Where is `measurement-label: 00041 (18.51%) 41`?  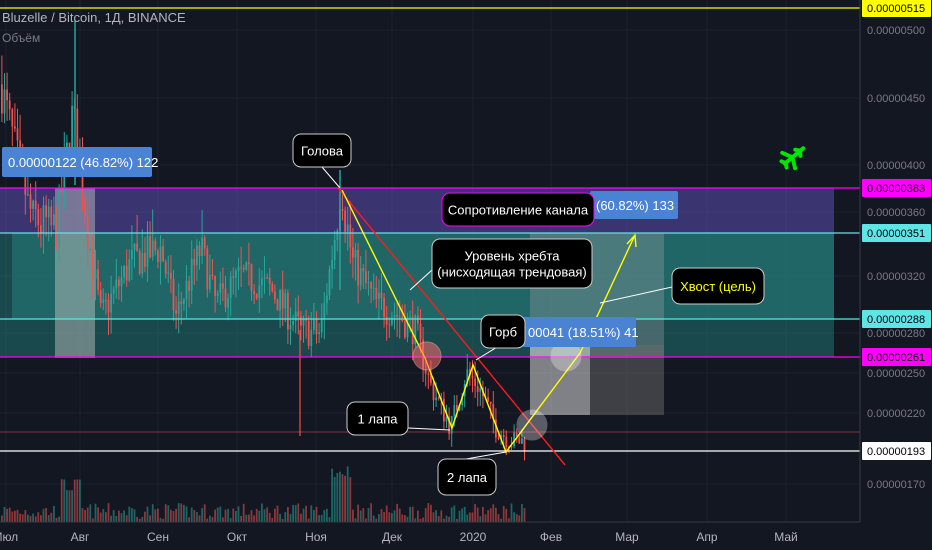 measurement-label: 00041 (18.51%) 41 is located at coordinates (583, 332).